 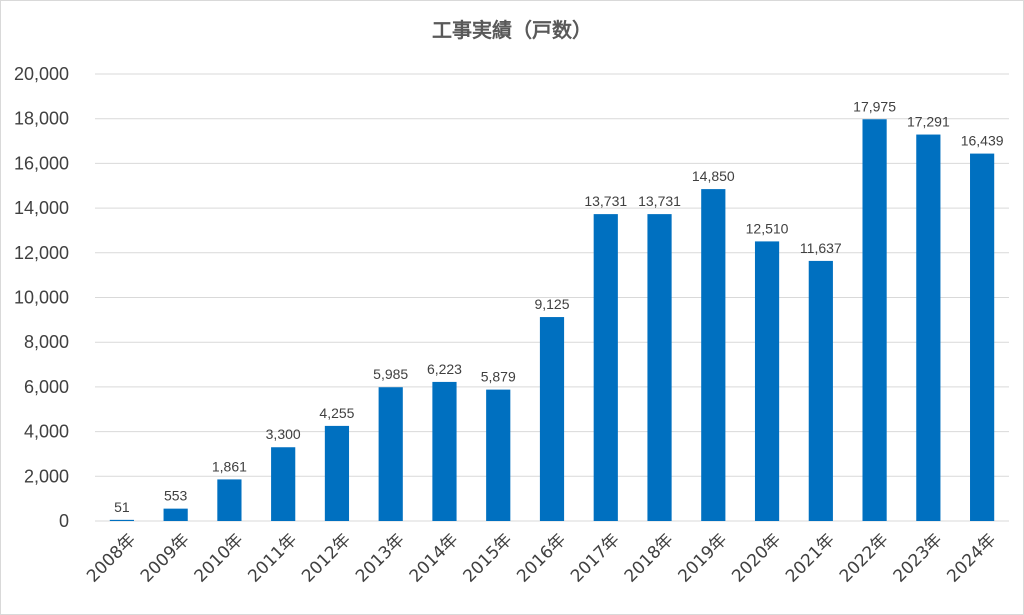 What do you see at coordinates (810, 558) in the screenshot?
I see `x-tick-label: 2021年` at bounding box center [810, 558].